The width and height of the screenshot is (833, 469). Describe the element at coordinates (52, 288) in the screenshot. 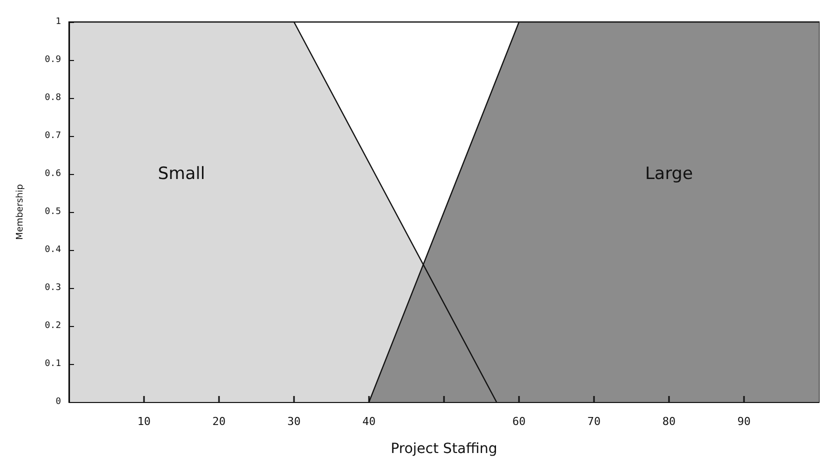

I see `y-tick-label: 0.3` at that location.